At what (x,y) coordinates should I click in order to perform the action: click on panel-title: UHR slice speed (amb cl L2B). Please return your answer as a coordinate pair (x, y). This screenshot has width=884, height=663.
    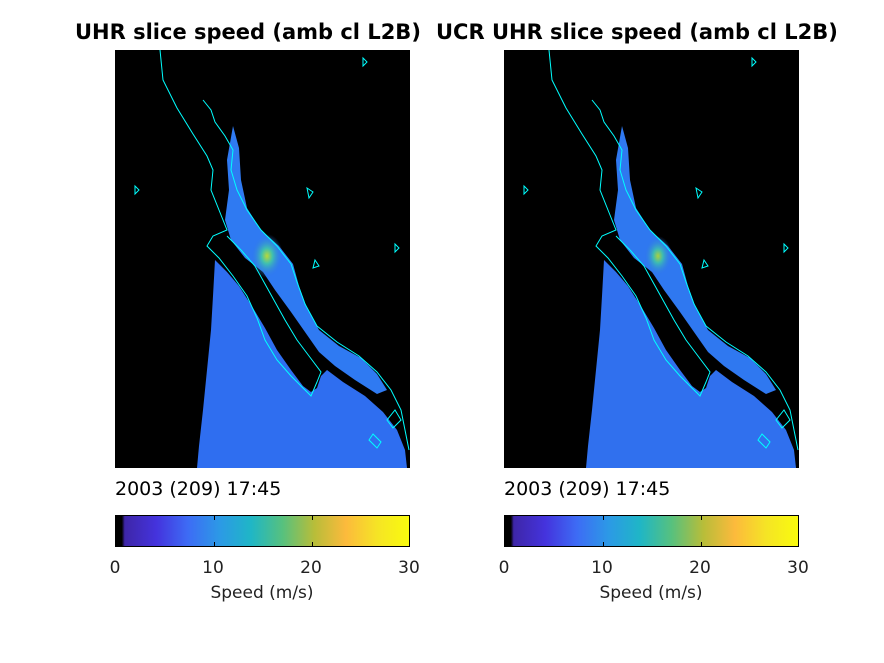
    Looking at the image, I should click on (248, 32).